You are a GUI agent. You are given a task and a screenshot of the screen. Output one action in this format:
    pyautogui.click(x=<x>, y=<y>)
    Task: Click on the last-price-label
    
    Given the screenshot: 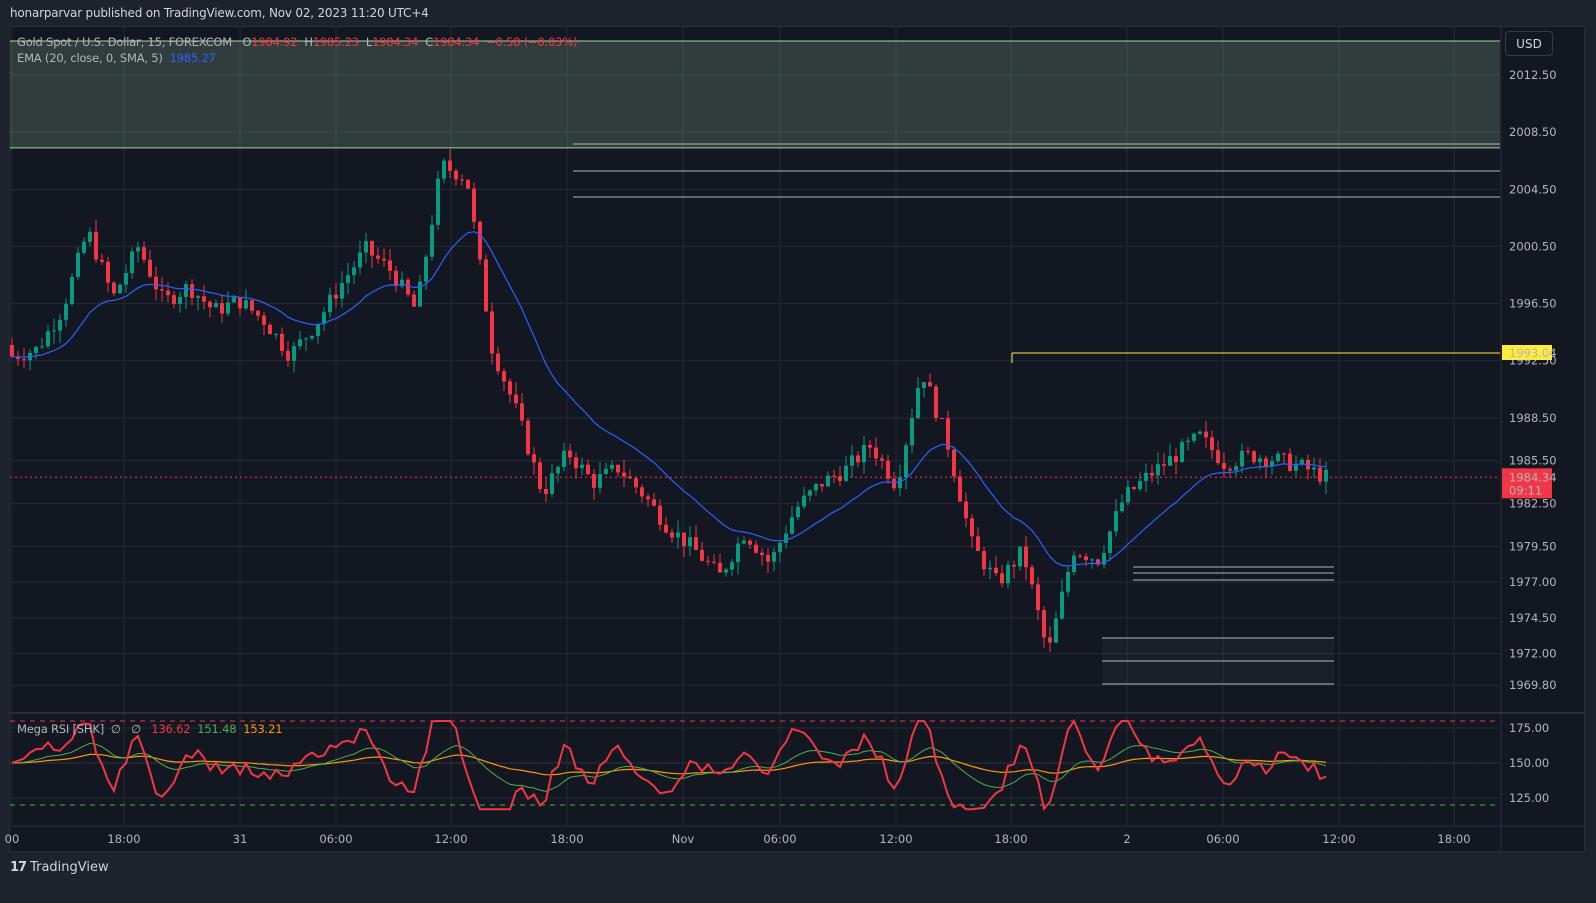 What is the action you would take?
    pyautogui.click(x=1527, y=483)
    